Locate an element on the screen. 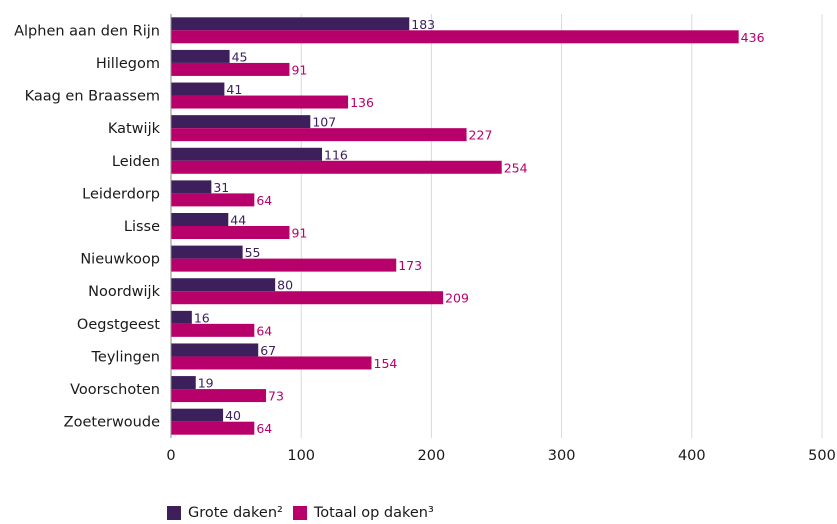 The width and height of the screenshot is (837, 524). bar-grote-daken-hillegom is located at coordinates (200, 56).